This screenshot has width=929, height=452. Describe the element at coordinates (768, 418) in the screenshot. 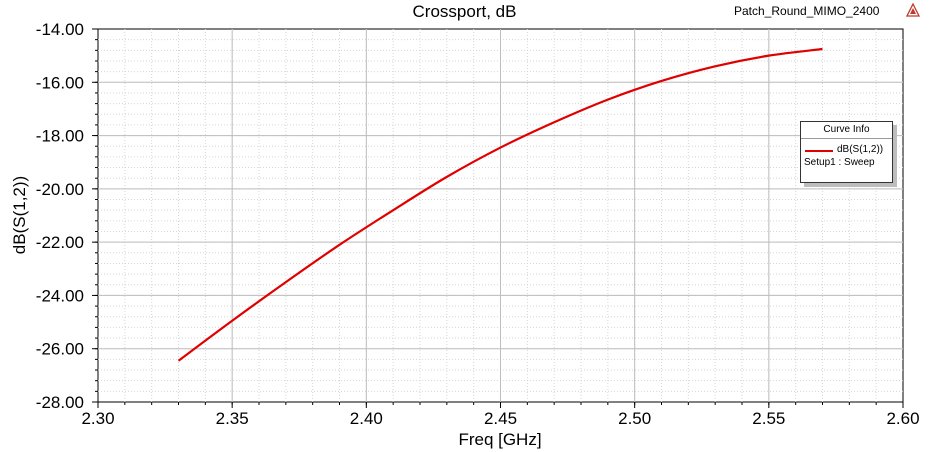

I see `x-tick-label: 2.55` at that location.